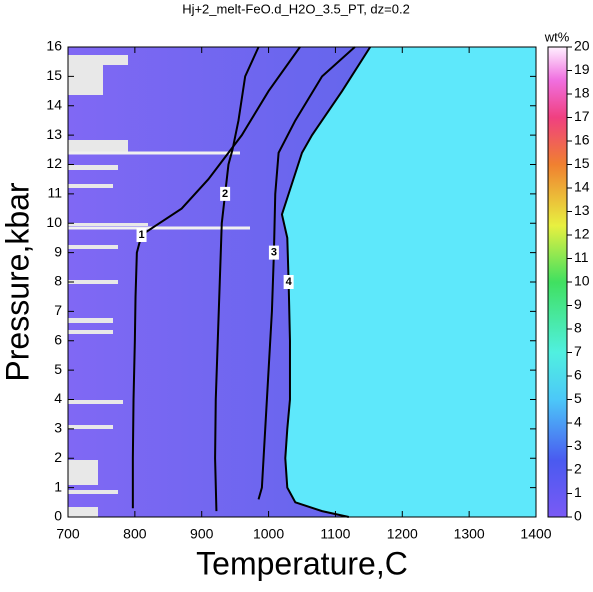  Describe the element at coordinates (578, 328) in the screenshot. I see `colorbar-tick-label: 8` at that location.